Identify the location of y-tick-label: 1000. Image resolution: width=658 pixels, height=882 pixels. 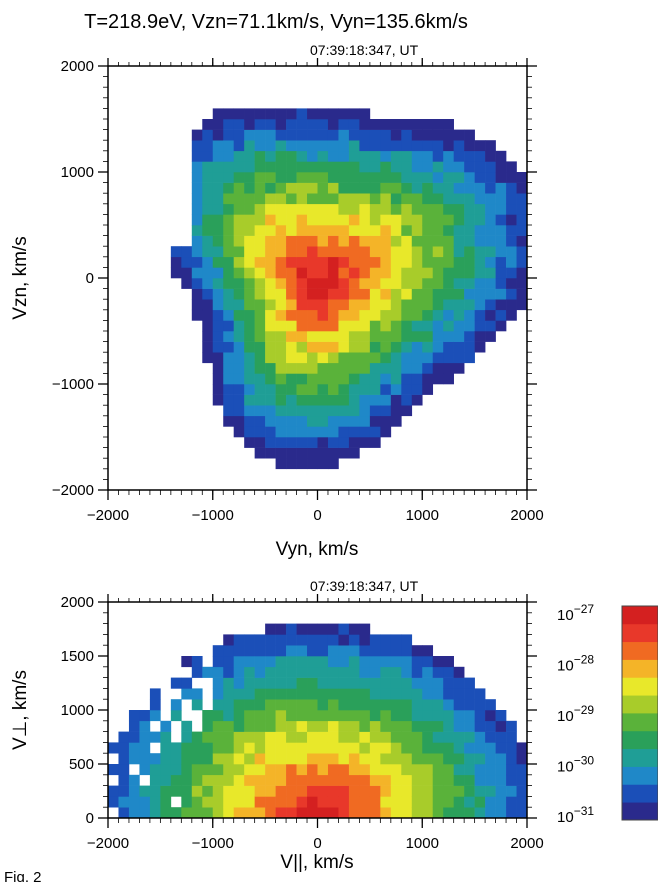
(77, 710).